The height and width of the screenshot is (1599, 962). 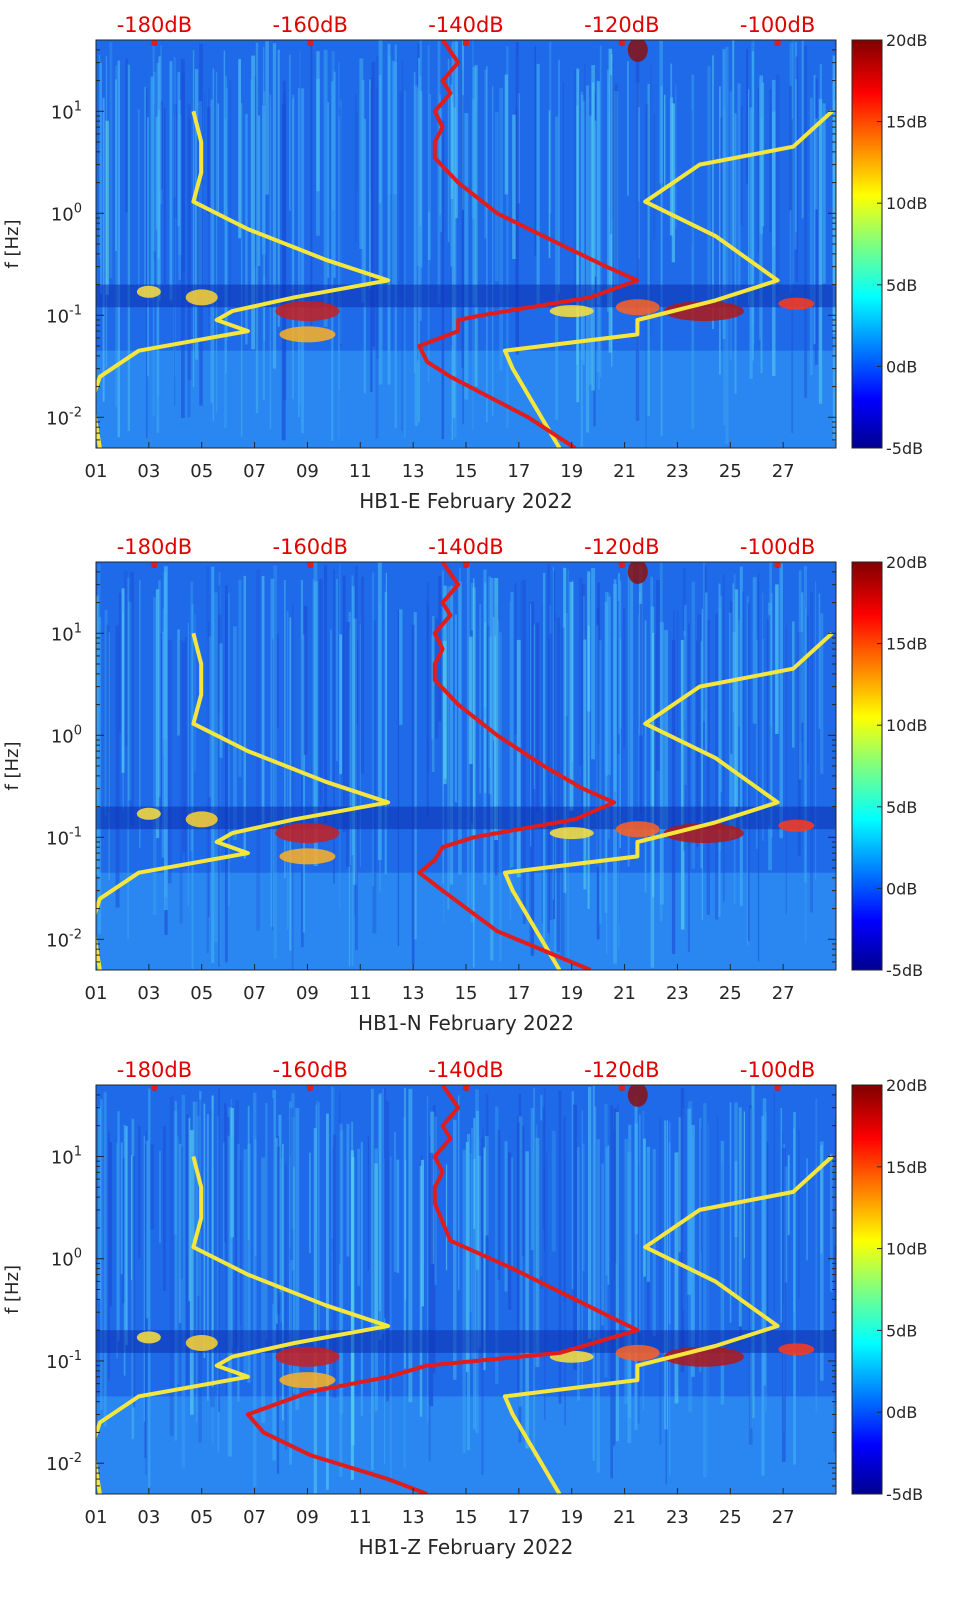 What do you see at coordinates (360, 471) in the screenshot?
I see `x-tick-label: 11` at bounding box center [360, 471].